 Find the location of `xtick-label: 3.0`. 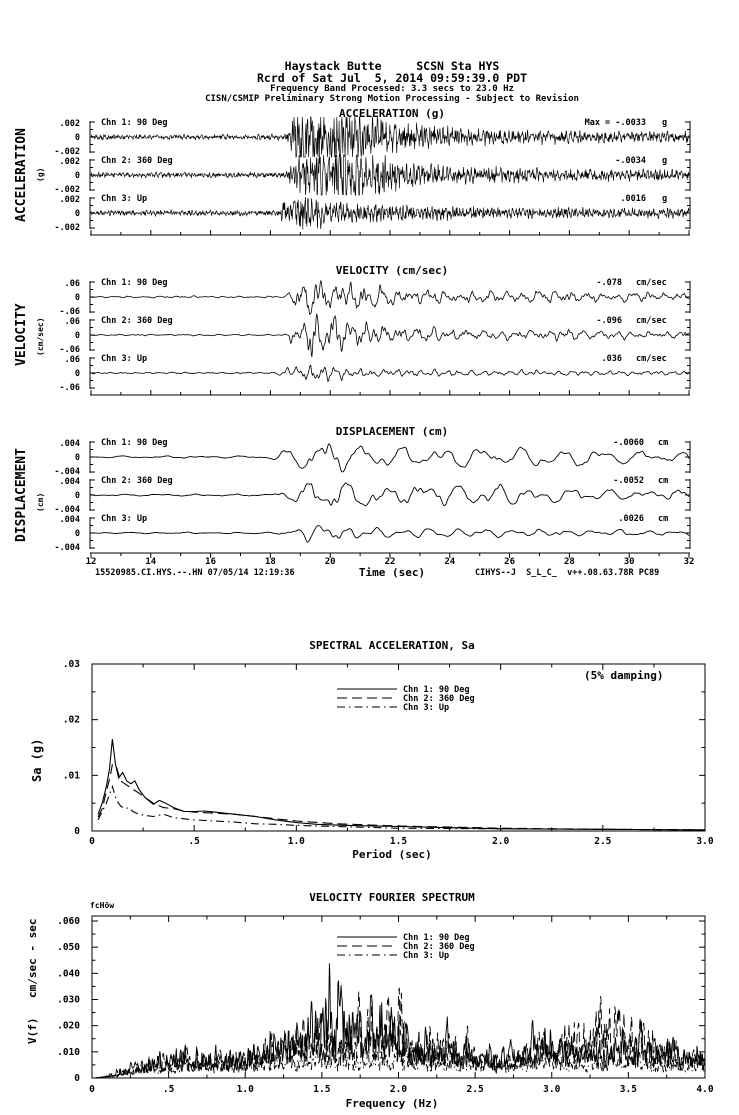

xtick-label: 3.0 is located at coordinates (551, 1089).